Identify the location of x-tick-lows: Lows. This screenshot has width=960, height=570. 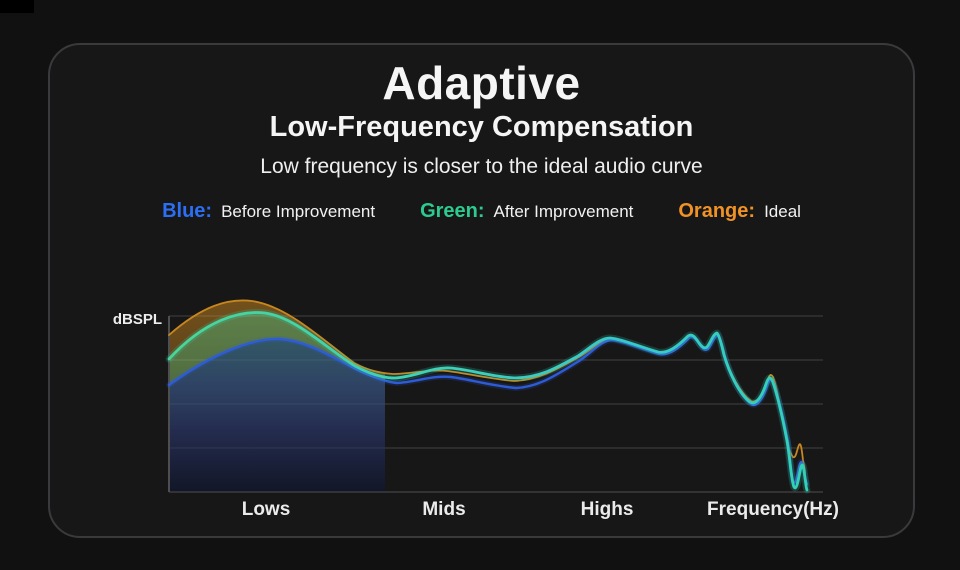
(266, 509).